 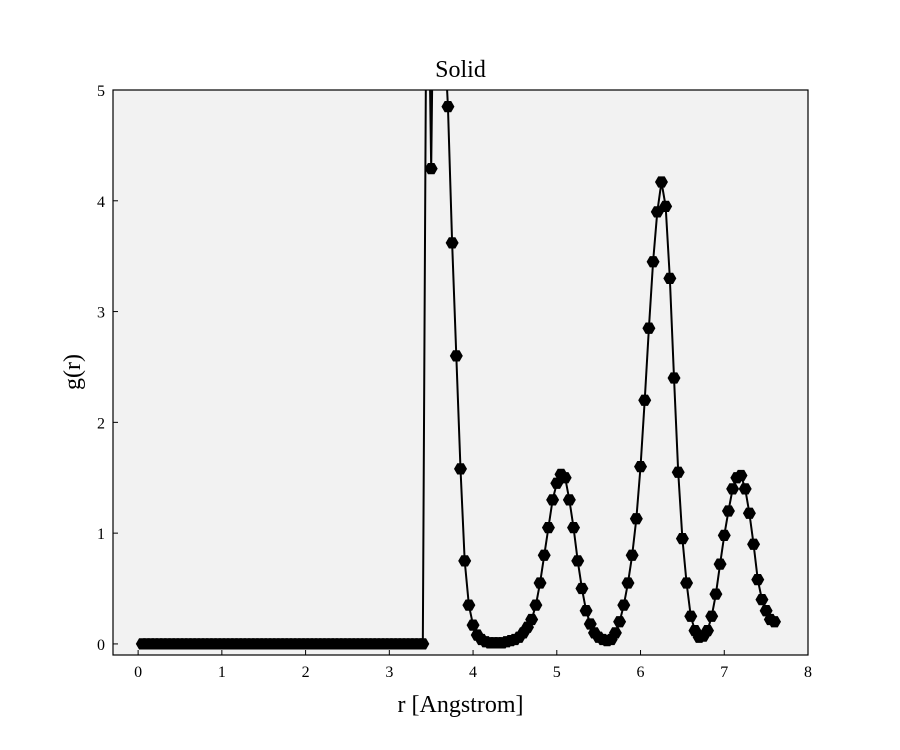 What do you see at coordinates (460, 70) in the screenshot?
I see `chart-title: Solid` at bounding box center [460, 70].